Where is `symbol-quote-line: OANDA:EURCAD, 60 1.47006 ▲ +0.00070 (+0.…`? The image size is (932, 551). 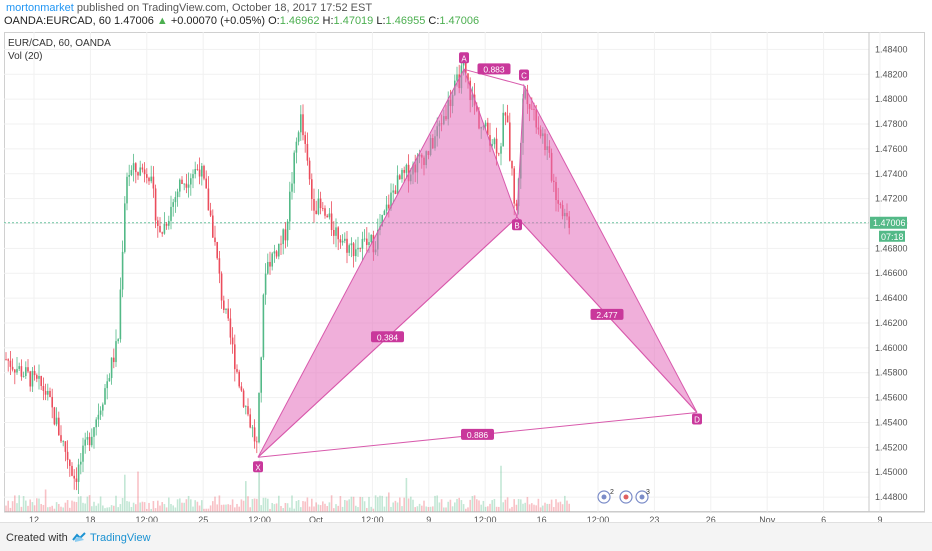 symbol-quote-line: OANDA:EURCAD, 60 1.47006 ▲ +0.00070 (+0.… is located at coordinates (241, 21).